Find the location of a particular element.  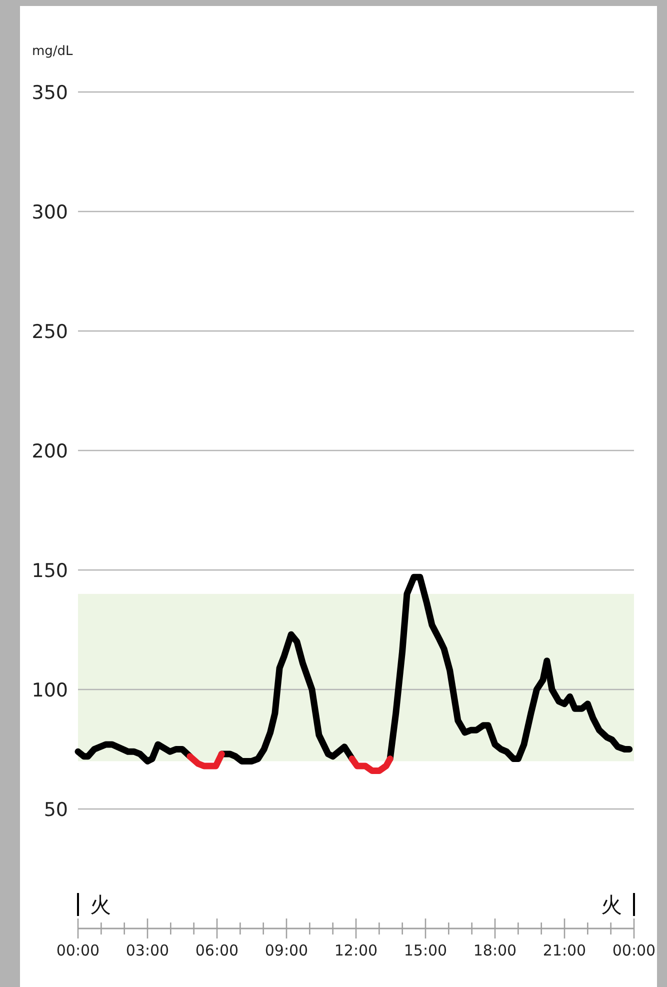

y-tick-label: 50 is located at coordinates (56, 810).